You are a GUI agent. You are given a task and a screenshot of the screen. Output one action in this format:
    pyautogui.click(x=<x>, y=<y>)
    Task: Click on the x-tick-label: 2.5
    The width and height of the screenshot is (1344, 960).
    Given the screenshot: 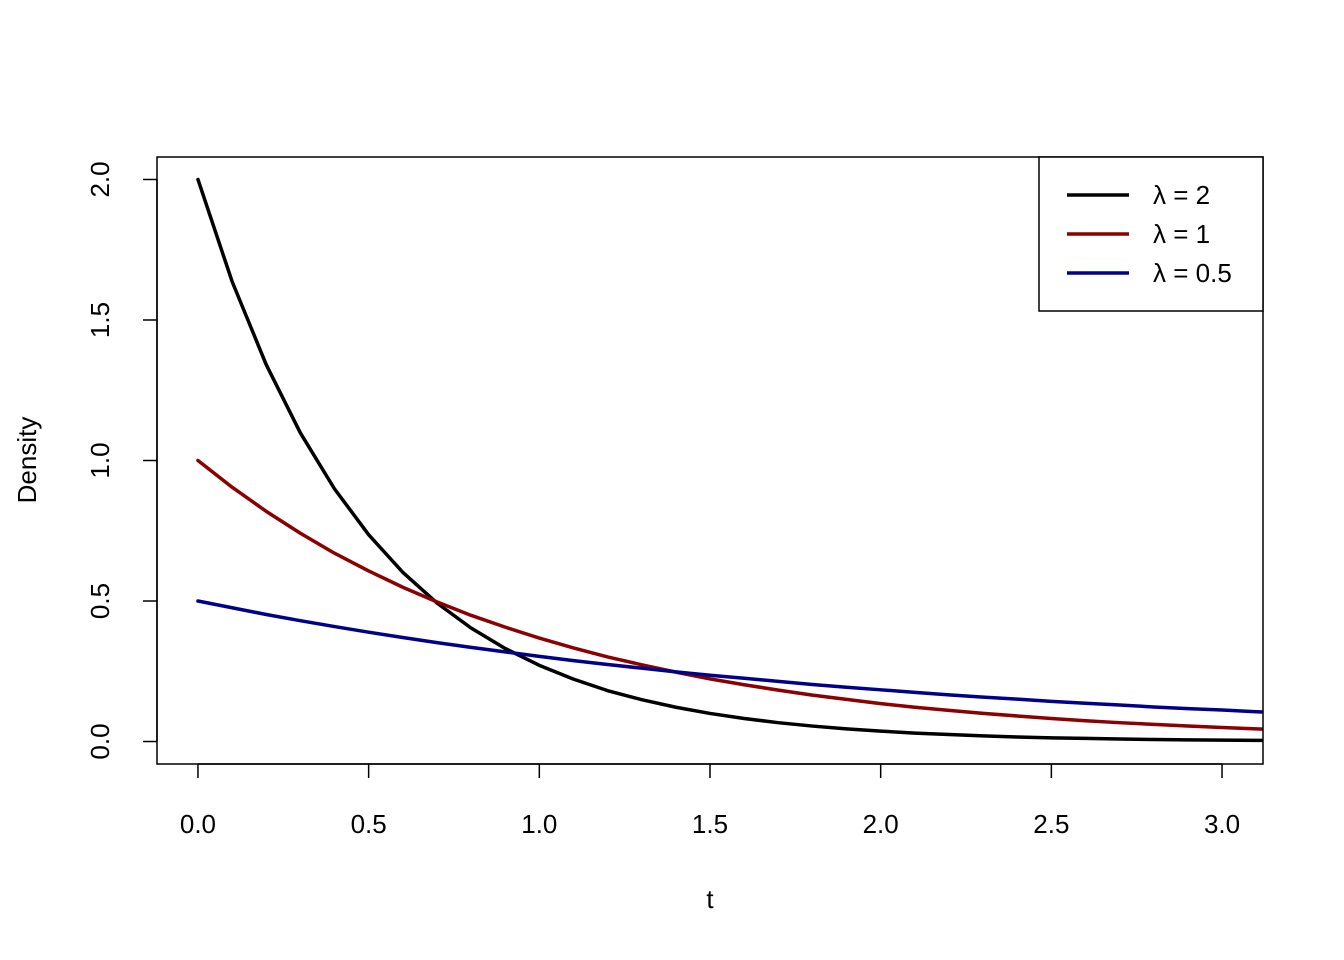 What is the action you would take?
    pyautogui.click(x=1051, y=824)
    